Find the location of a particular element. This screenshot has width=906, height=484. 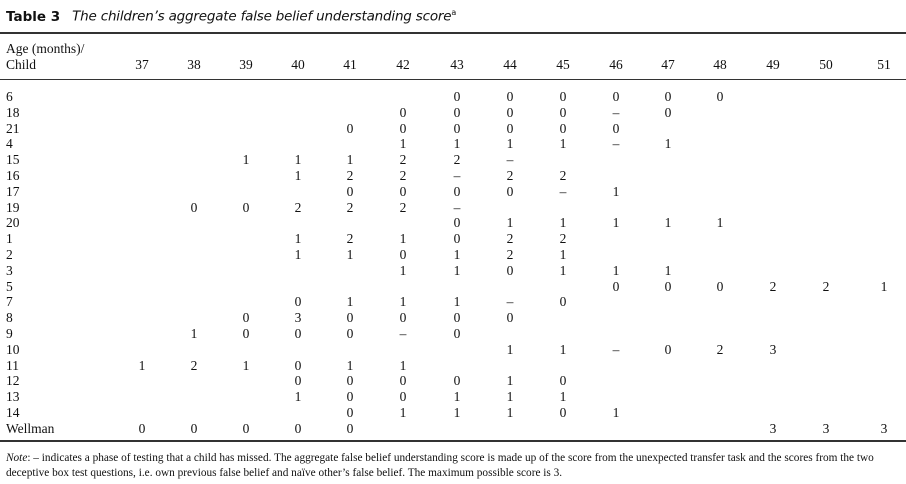

row-child-label: 7 is located at coordinates (9, 302).